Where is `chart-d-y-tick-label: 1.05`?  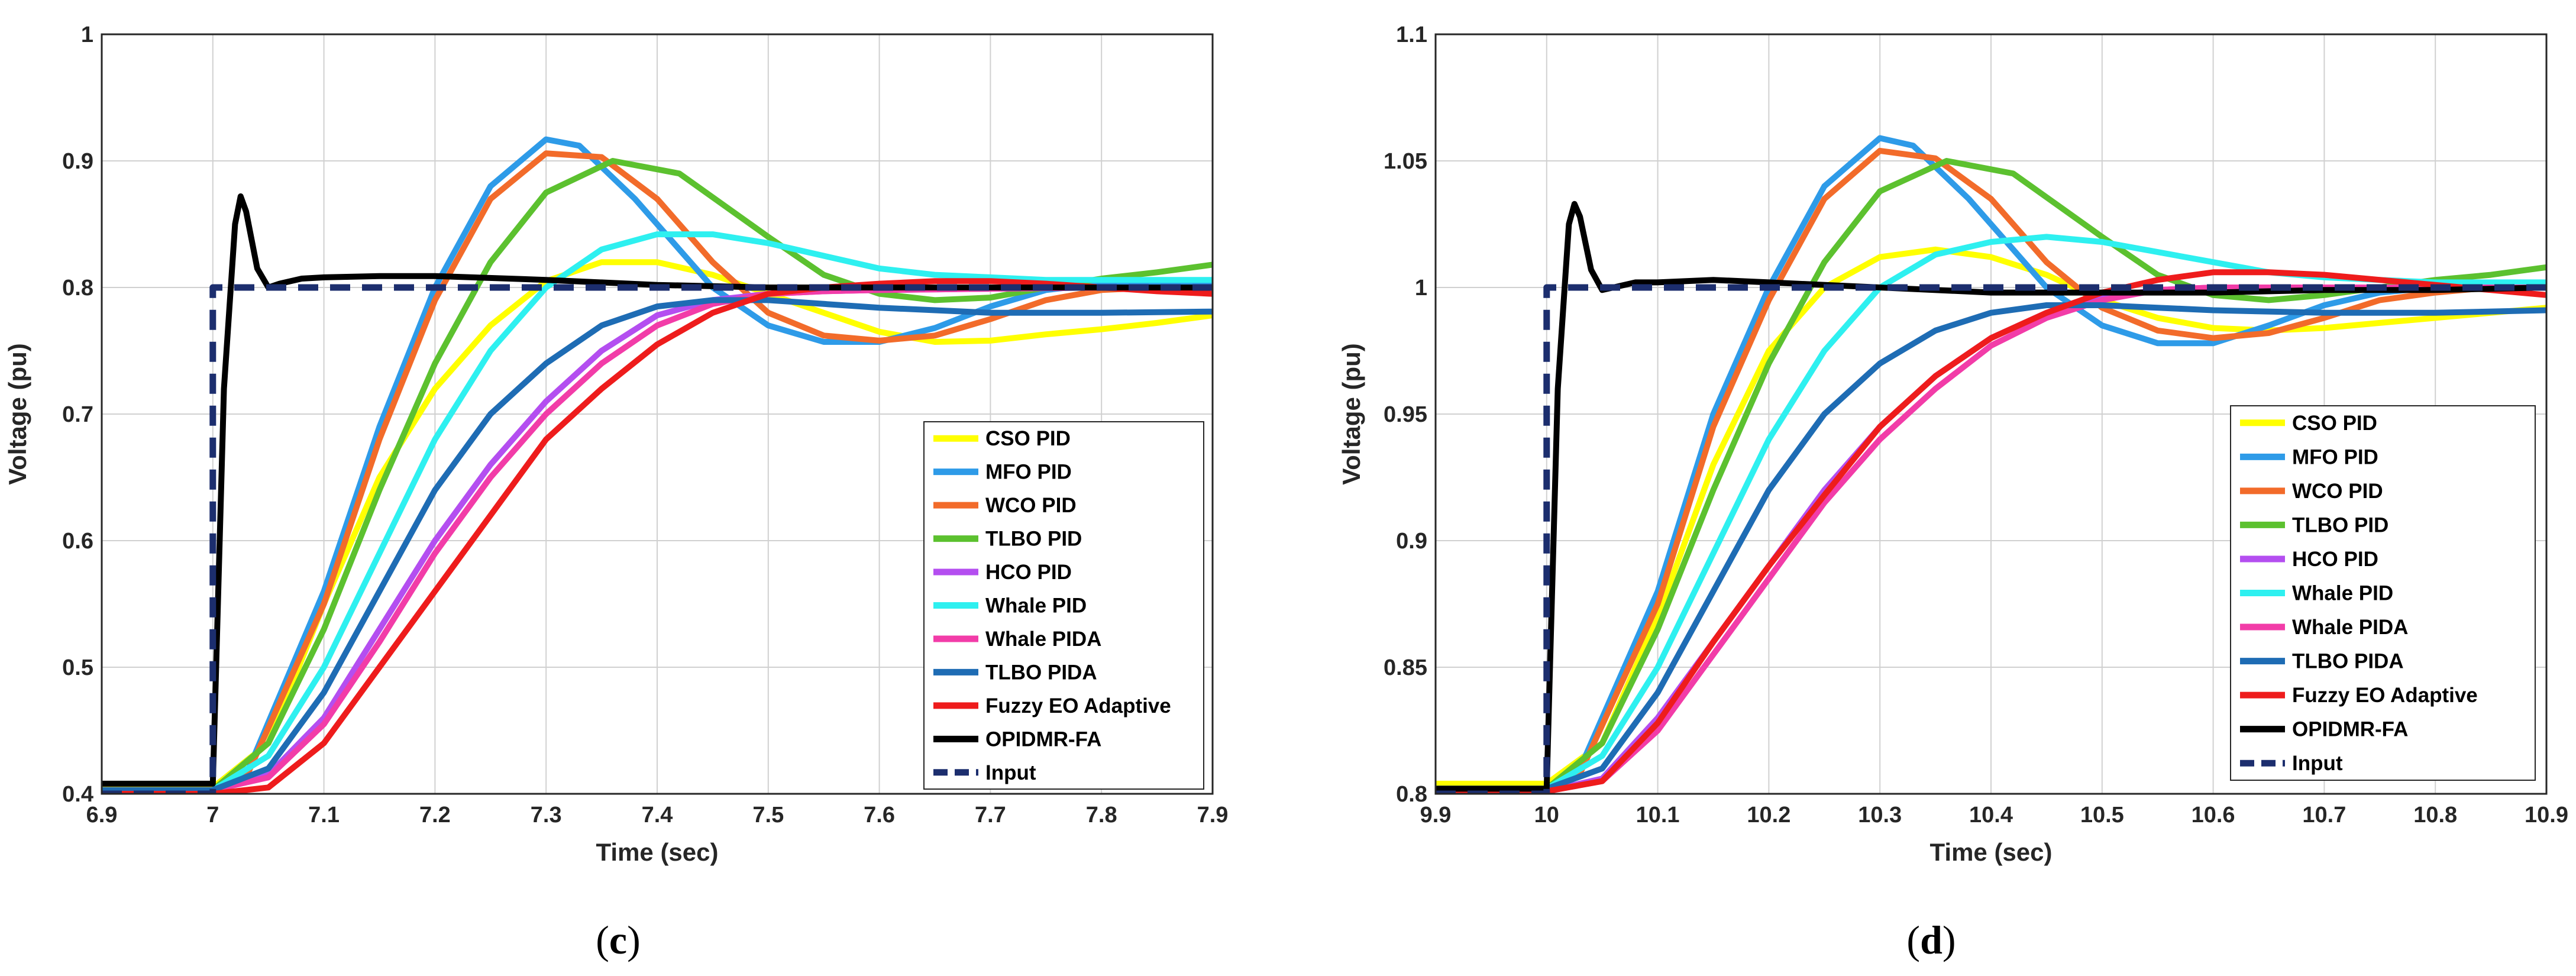 chart-d-y-tick-label: 1.05 is located at coordinates (1405, 162).